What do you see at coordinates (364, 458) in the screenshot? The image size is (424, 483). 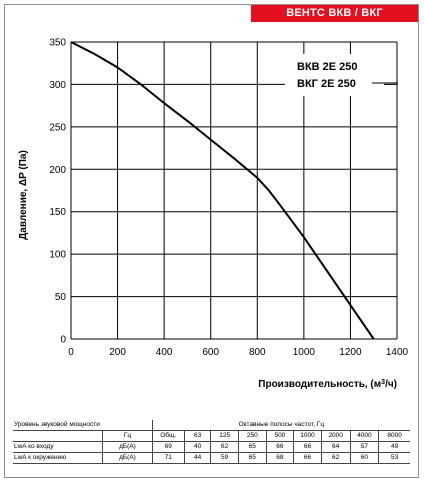 I see `table-cell: 60` at bounding box center [364, 458].